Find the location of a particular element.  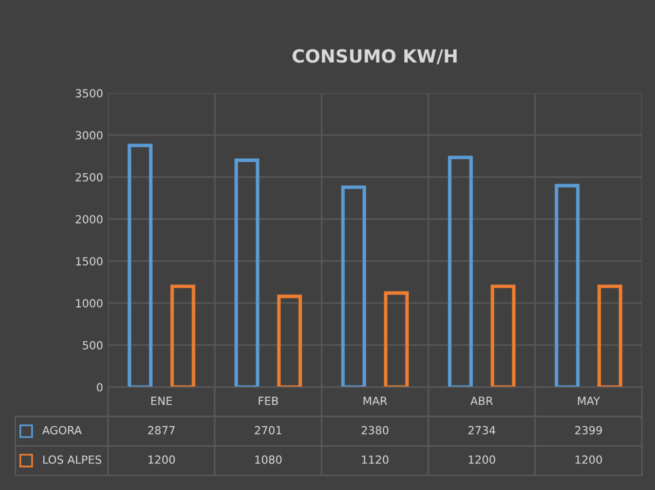

y-tick-label: 2000 is located at coordinates (89, 219).